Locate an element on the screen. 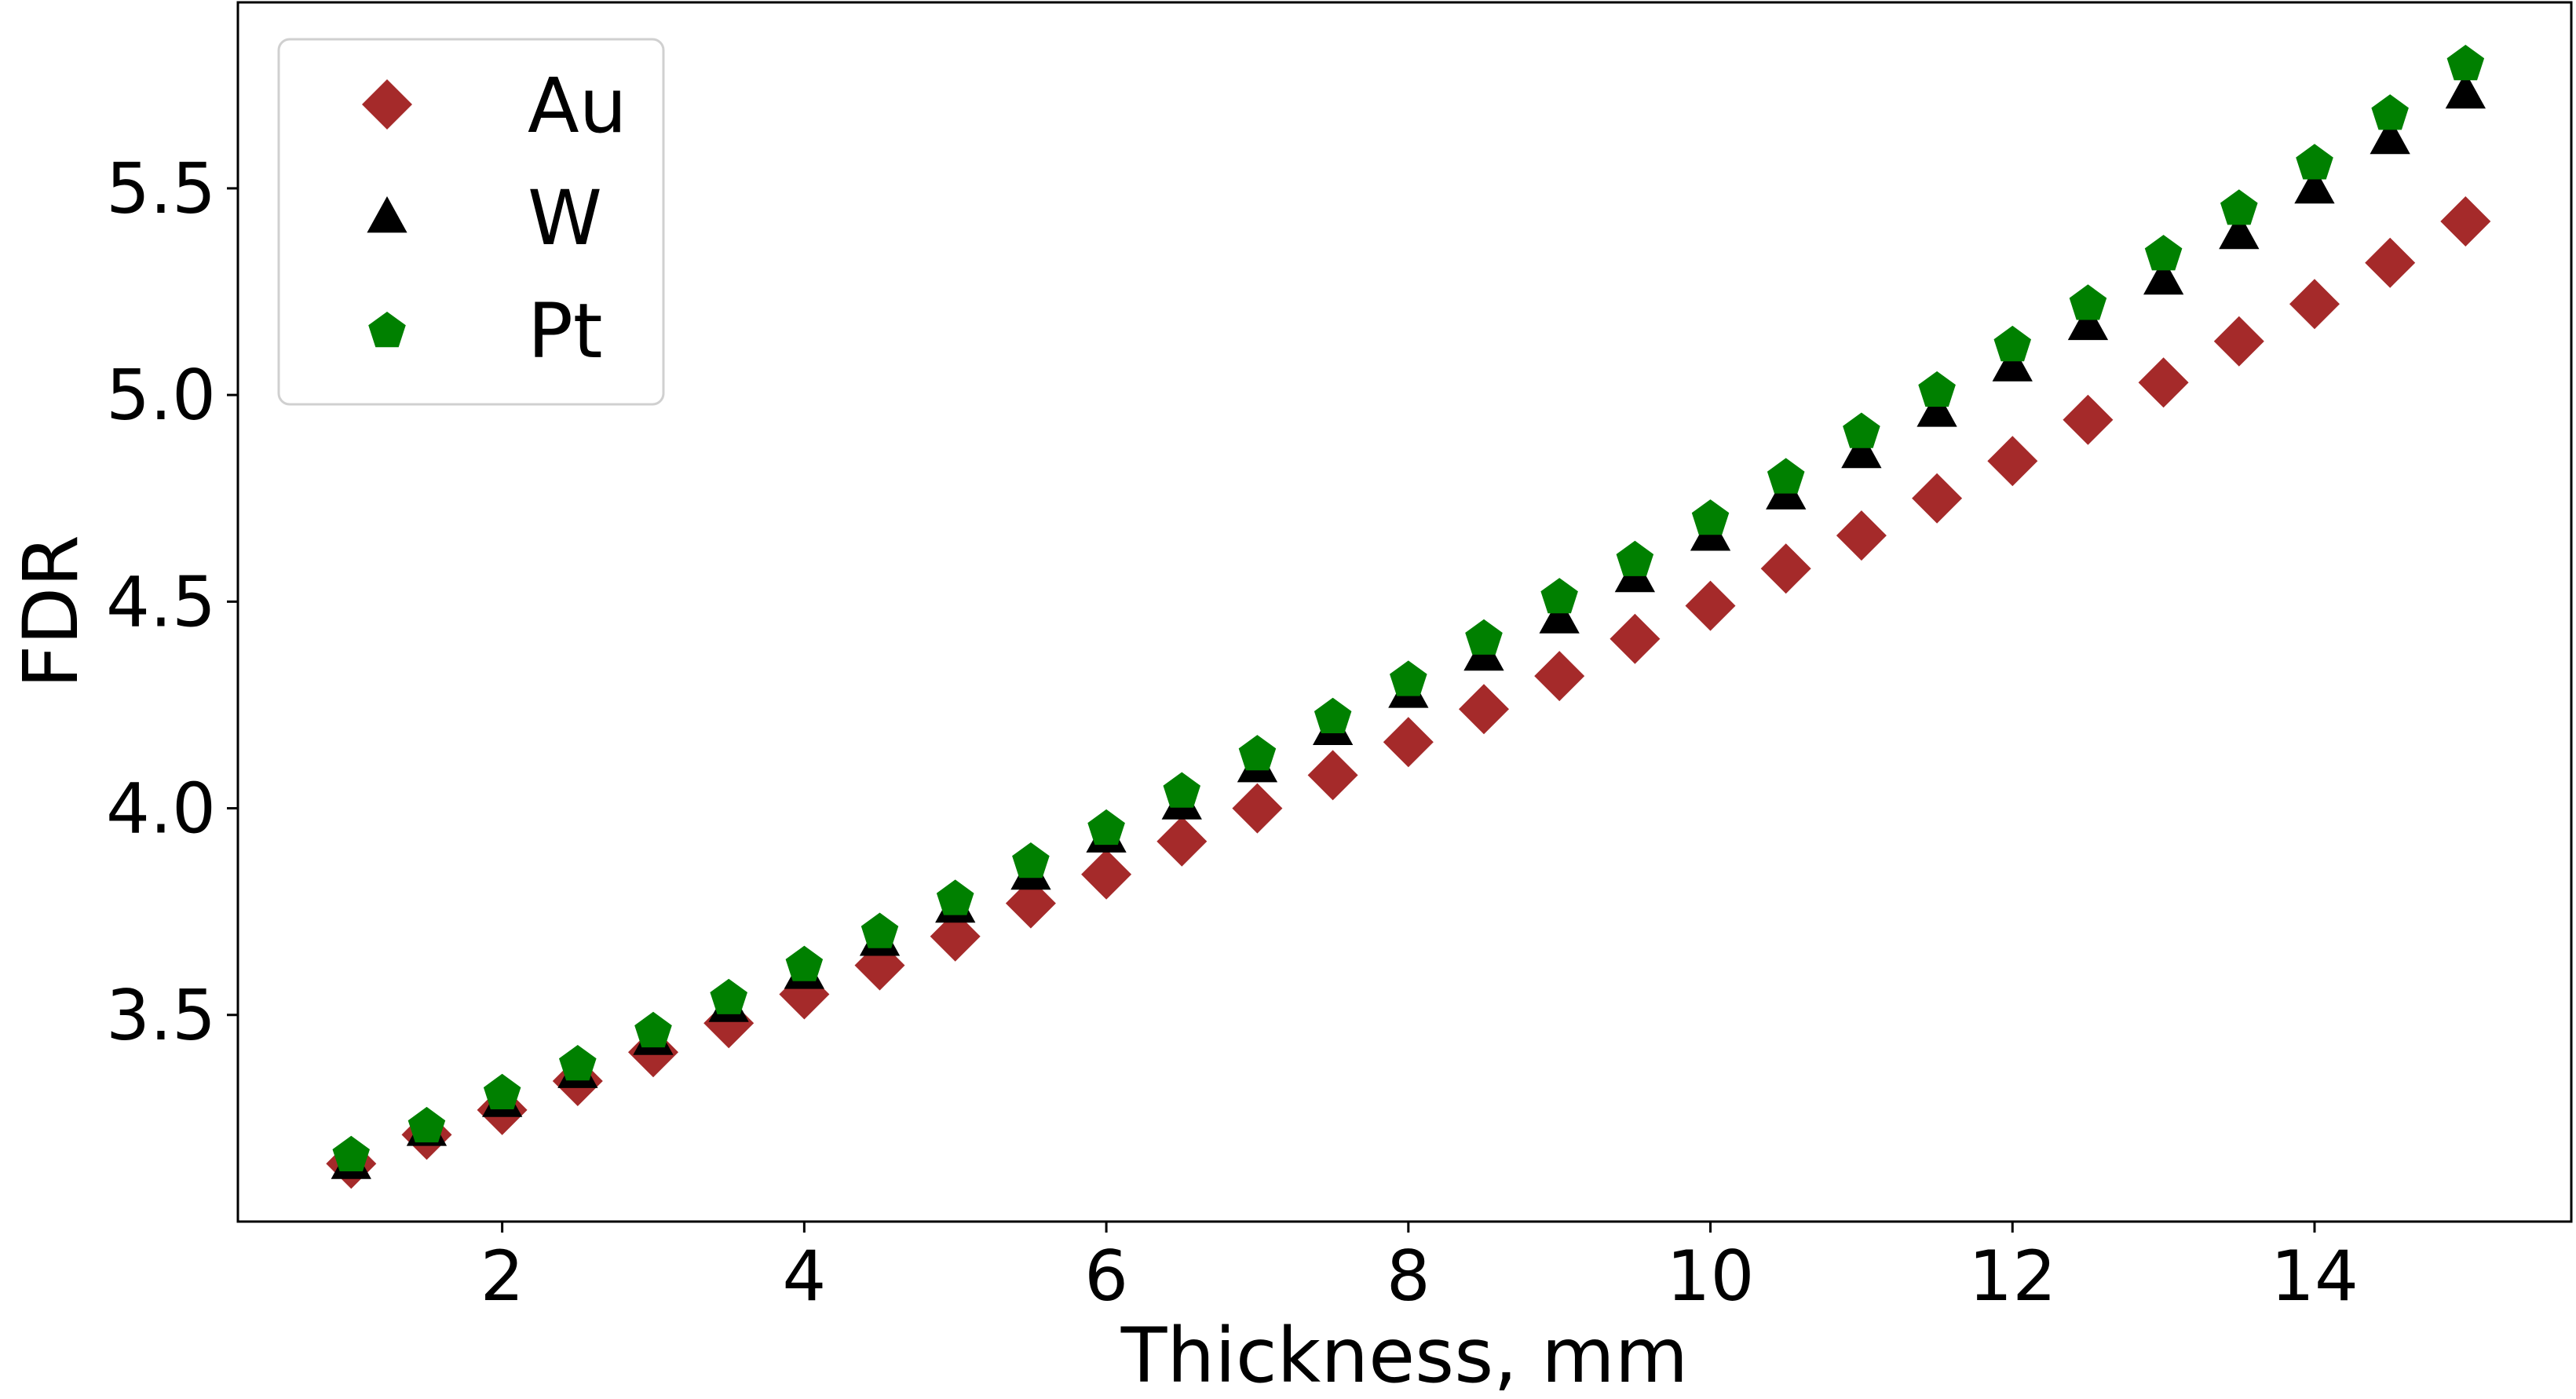 Image resolution: width=2576 pixels, height=1399 pixels. legend-marker-pt is located at coordinates (387, 330).